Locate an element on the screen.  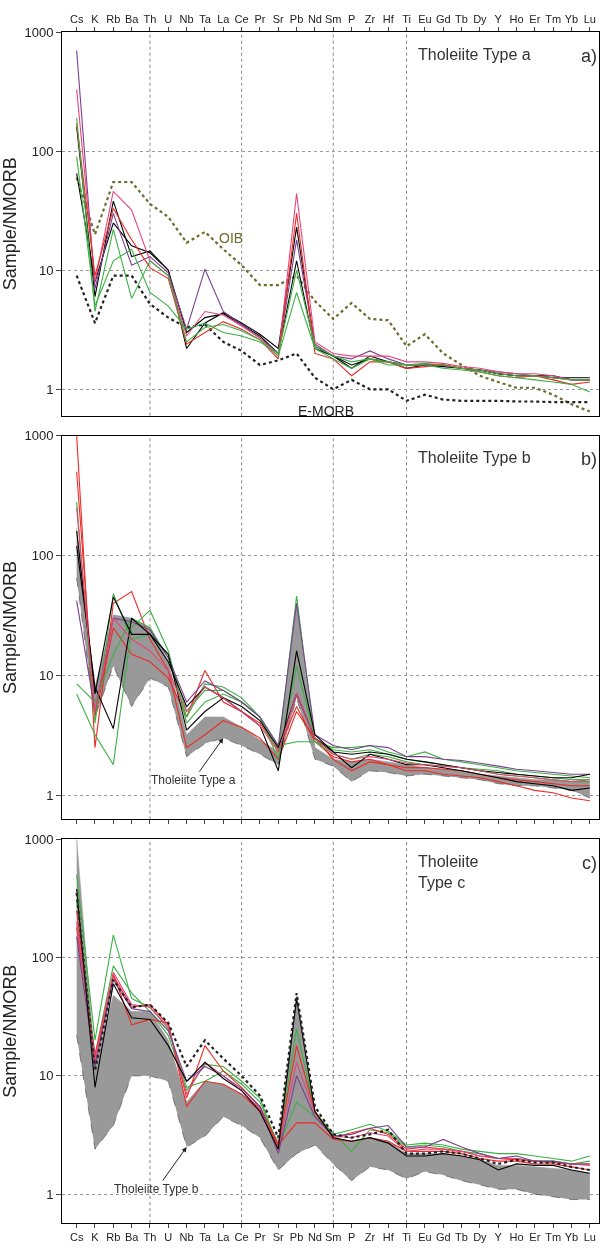
annotation: a) is located at coordinates (589, 56).